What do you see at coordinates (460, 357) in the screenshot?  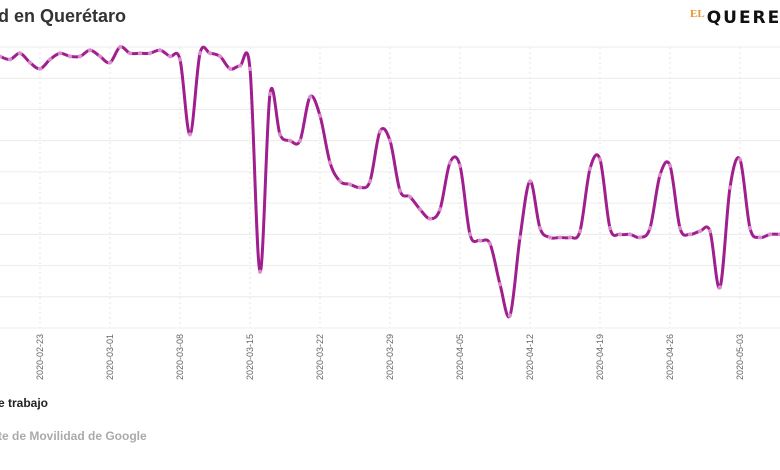 I see `x-tick-label: 2020-04-05` at bounding box center [460, 357].